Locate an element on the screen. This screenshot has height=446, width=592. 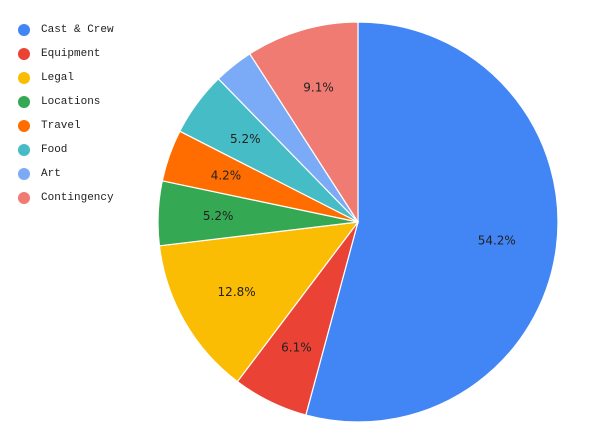
legend-item: Food is located at coordinates (88, 150).